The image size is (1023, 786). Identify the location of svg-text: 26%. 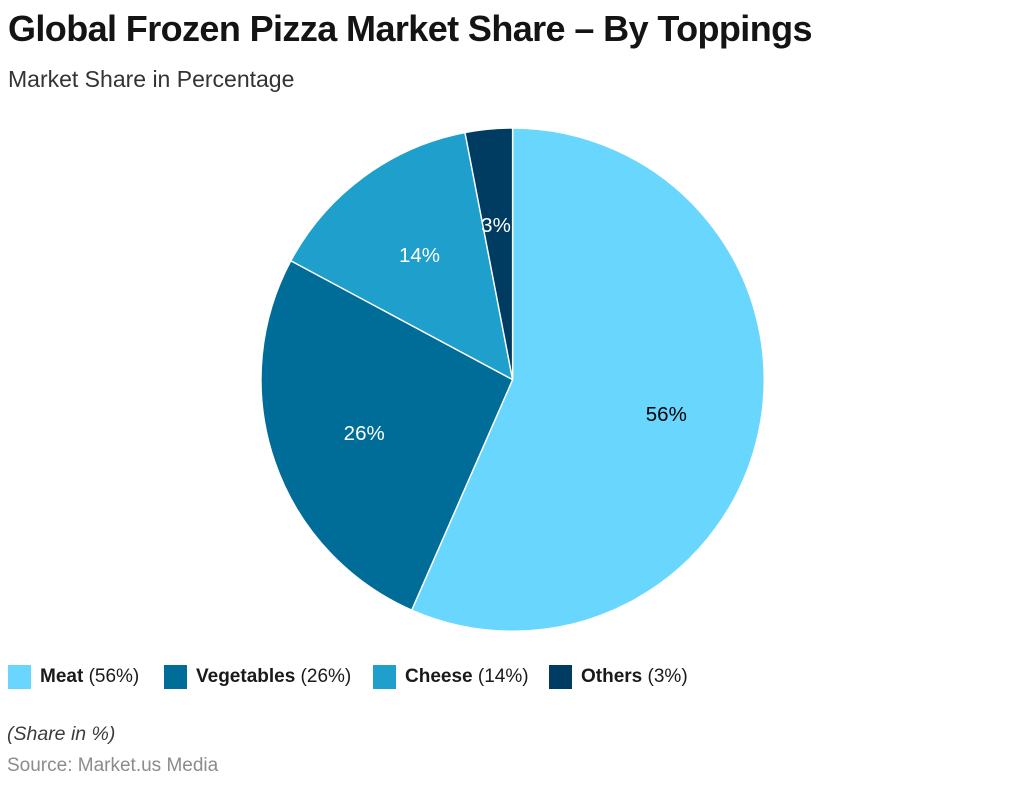
(364, 433).